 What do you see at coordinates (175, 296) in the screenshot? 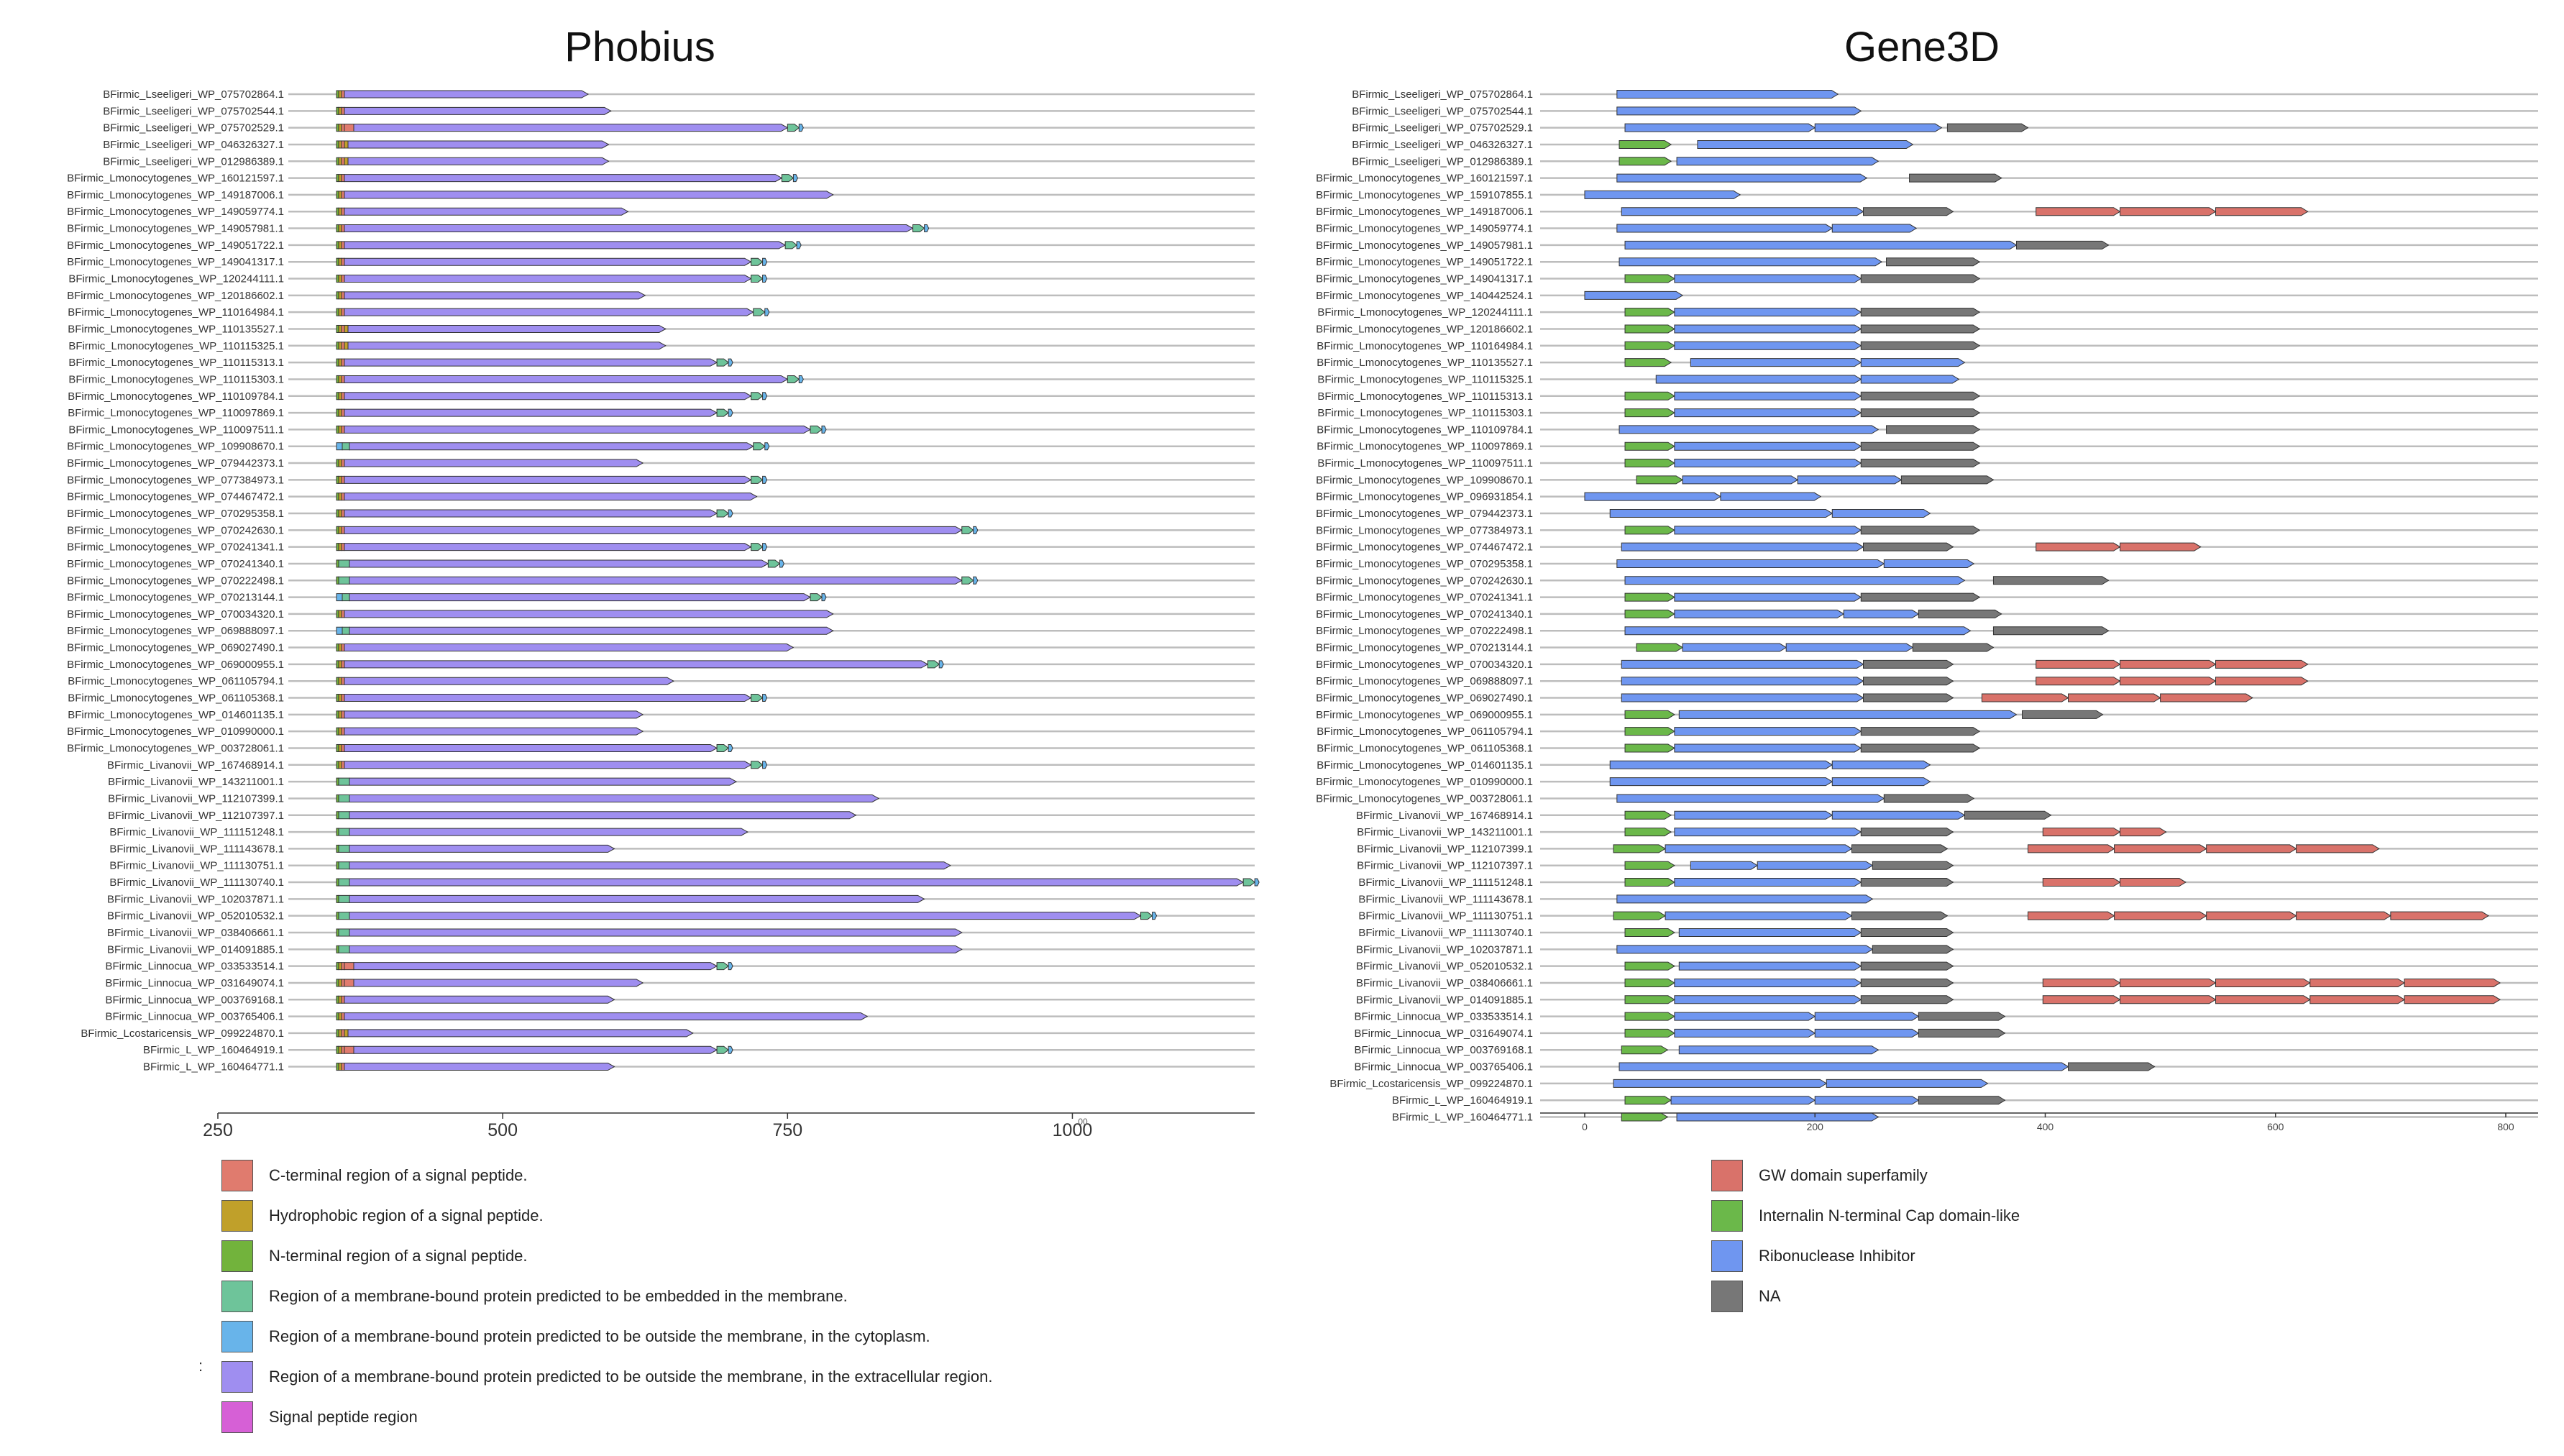
I see `row-label: BFirmic_Lmonocytogenes_WP_120186602.1` at bounding box center [175, 296].